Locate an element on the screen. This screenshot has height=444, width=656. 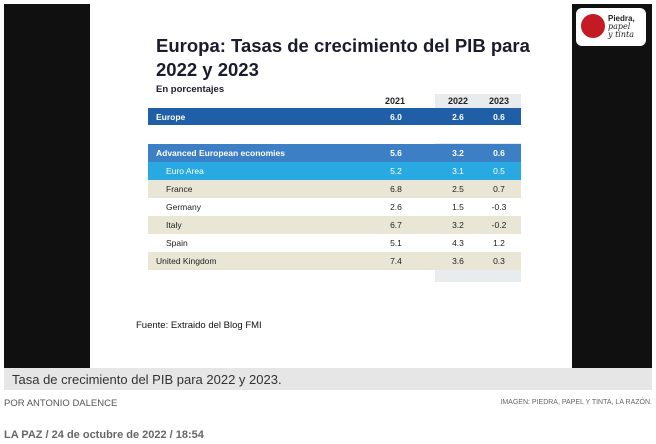
cell: 3.1 is located at coordinates (458, 171).